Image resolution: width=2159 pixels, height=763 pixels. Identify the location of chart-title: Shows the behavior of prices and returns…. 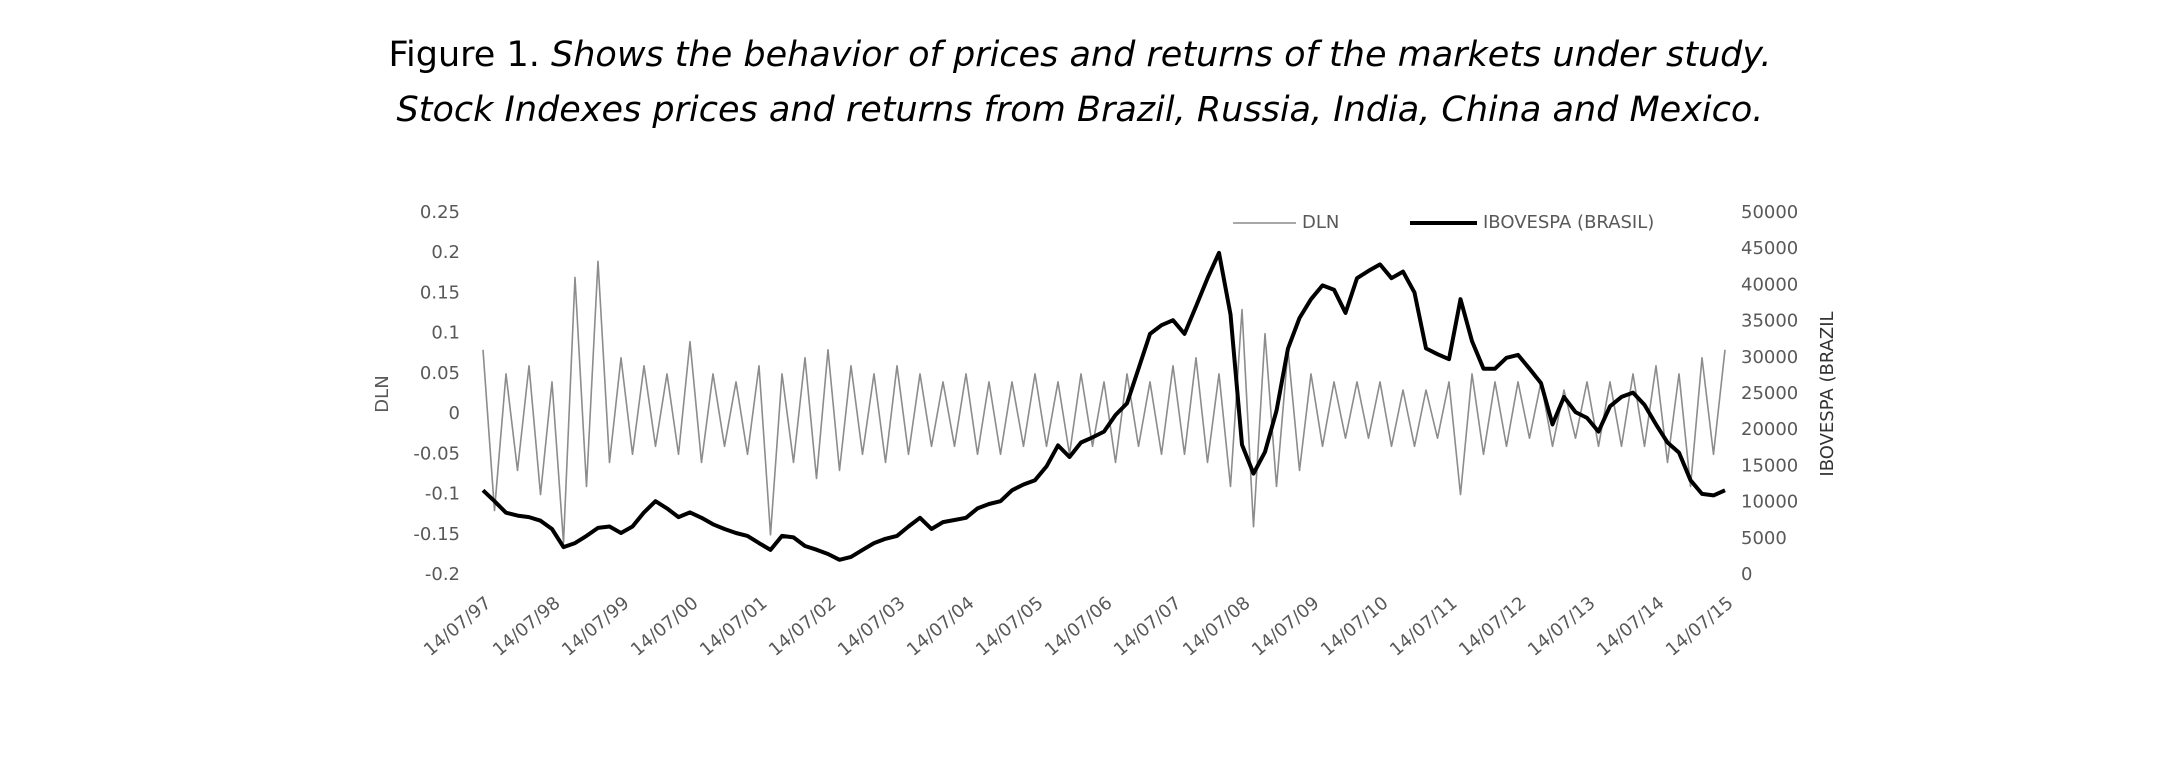
(1161, 55).